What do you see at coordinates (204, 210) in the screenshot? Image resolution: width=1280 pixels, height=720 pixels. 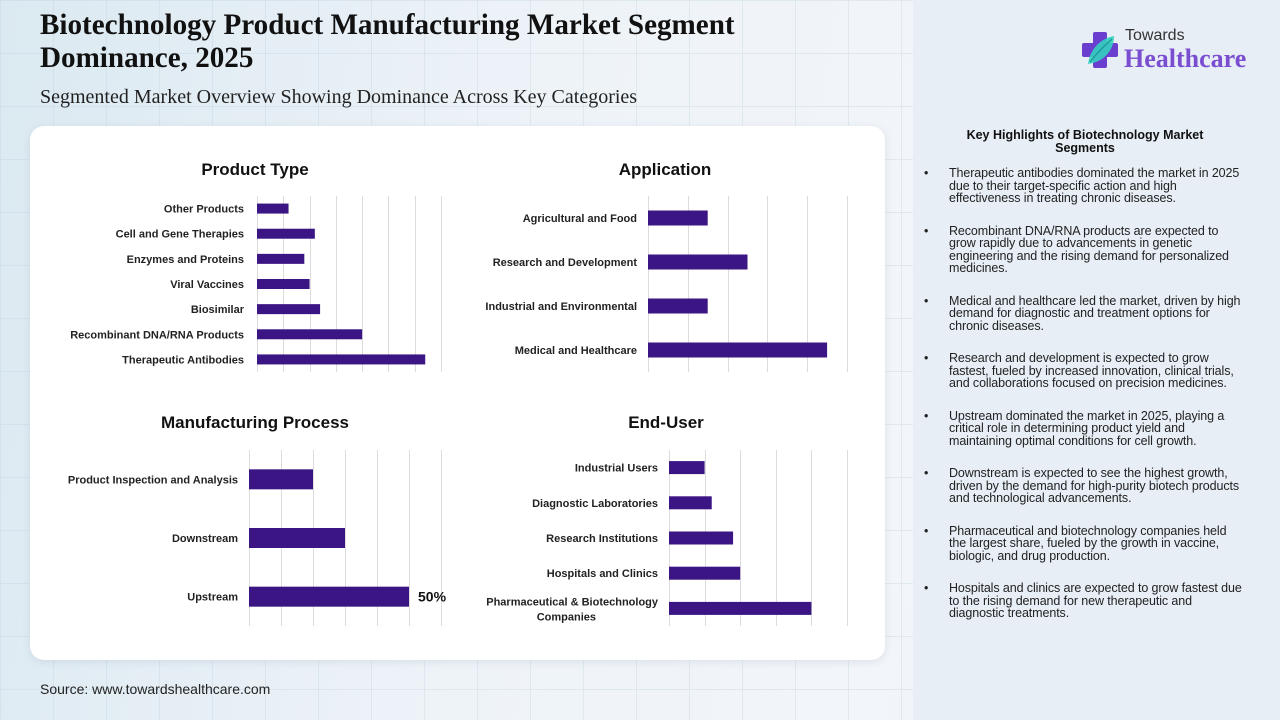 I see `category-label: Other Products` at bounding box center [204, 210].